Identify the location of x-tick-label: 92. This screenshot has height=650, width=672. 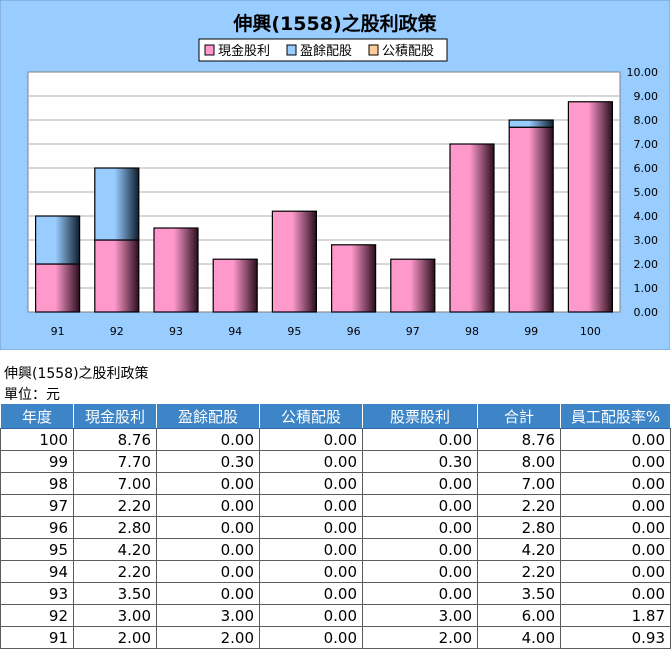
(117, 331).